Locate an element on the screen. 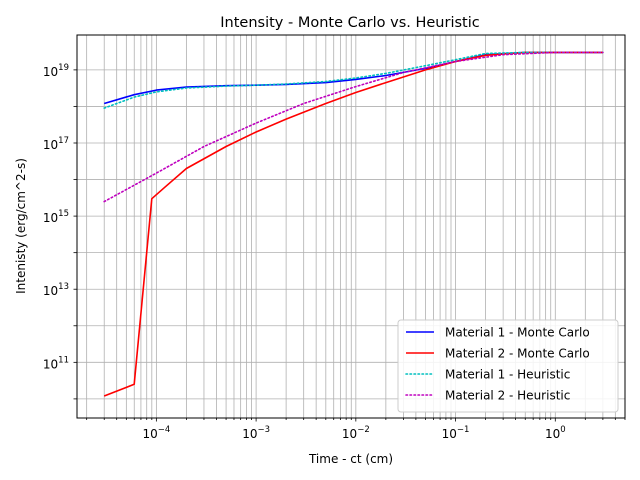 The height and width of the screenshot is (480, 640). y-axis-title: Intenisty (erg/cm^2-s) is located at coordinates (21, 226).